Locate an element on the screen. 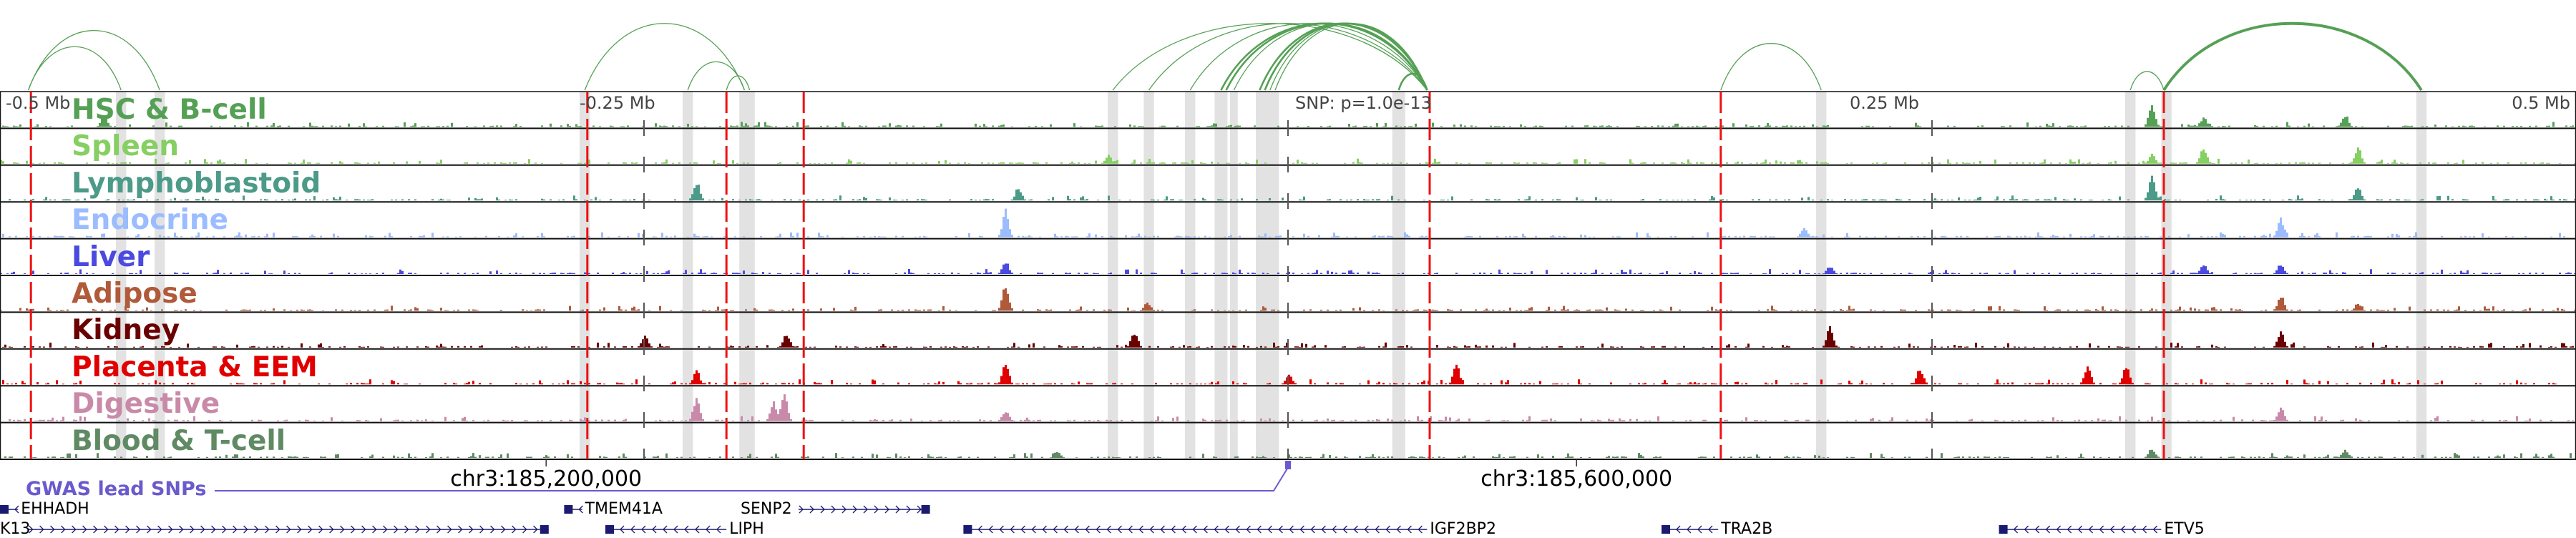 The width and height of the screenshot is (2576, 538). gwas-connector is located at coordinates (752, 480).